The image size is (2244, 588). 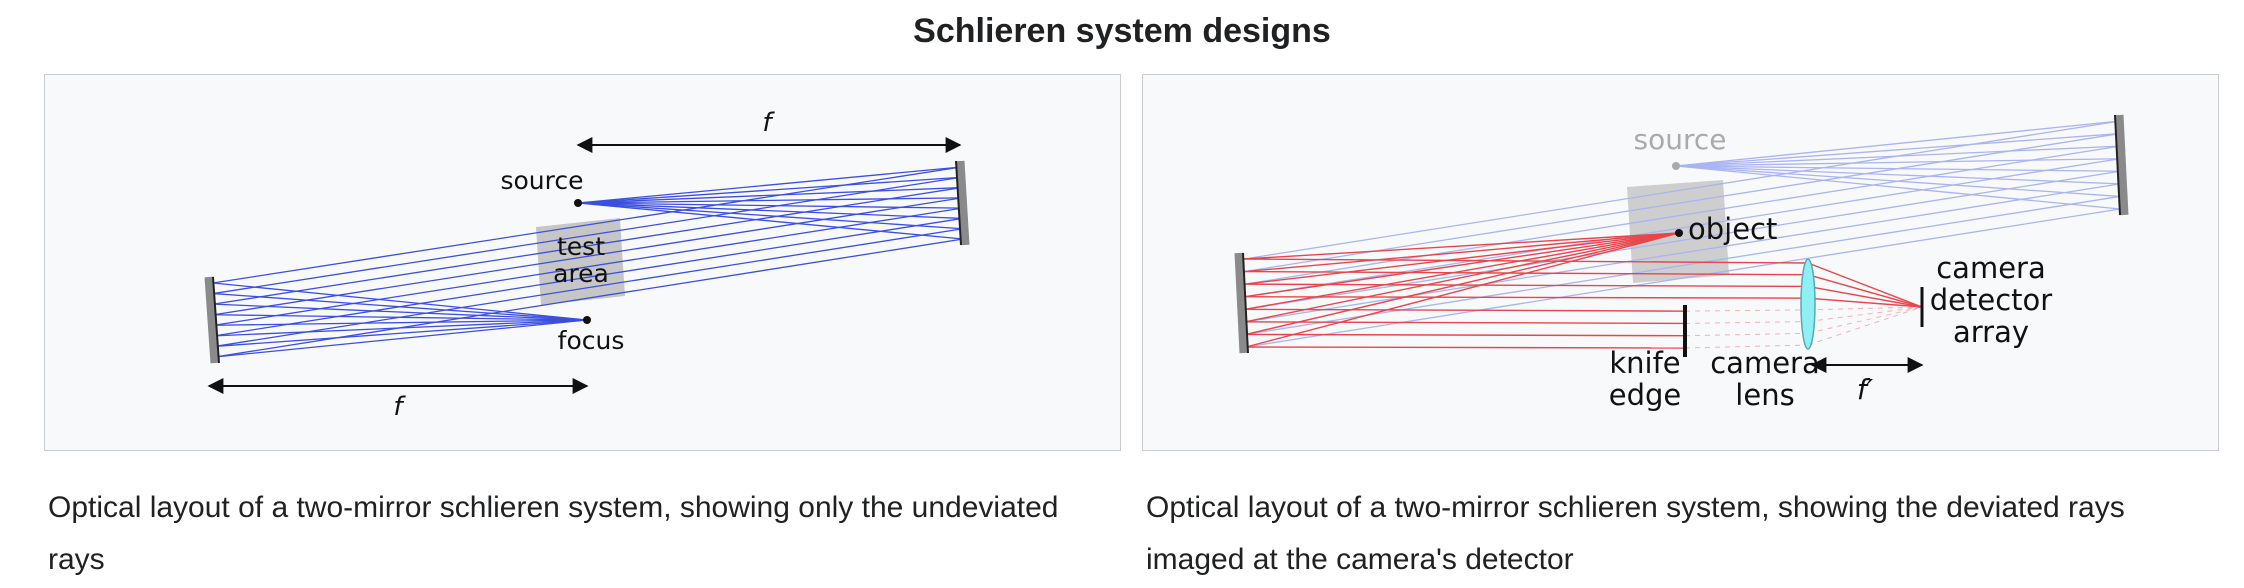 What do you see at coordinates (1122, 31) in the screenshot?
I see `page-title: Schlieren system designs` at bounding box center [1122, 31].